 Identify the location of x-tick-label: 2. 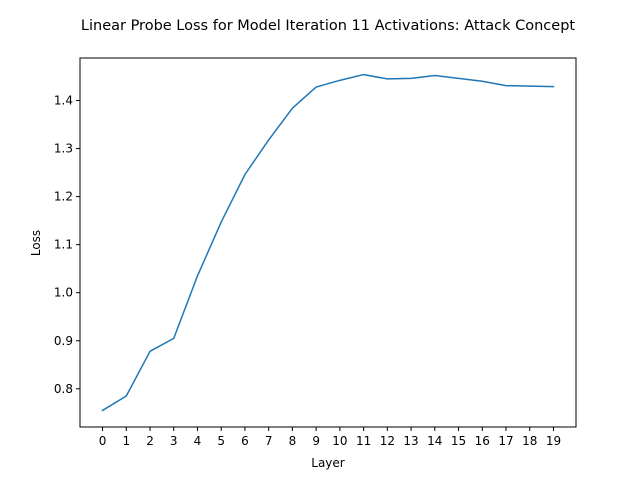
(150, 441).